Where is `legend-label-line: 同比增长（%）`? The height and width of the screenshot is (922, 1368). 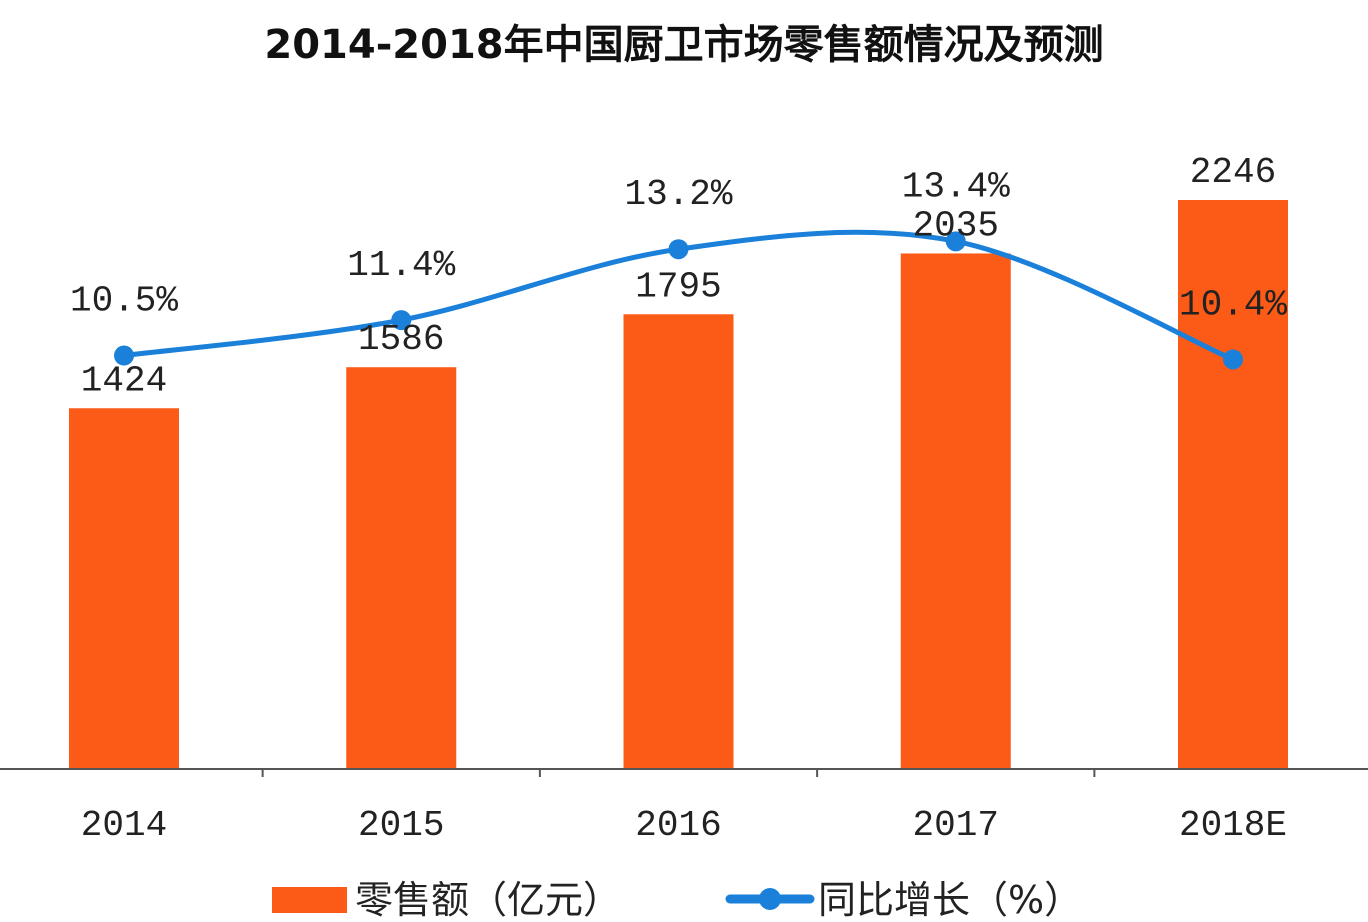
legend-label-line: 同比增长（%） is located at coordinates (950, 900).